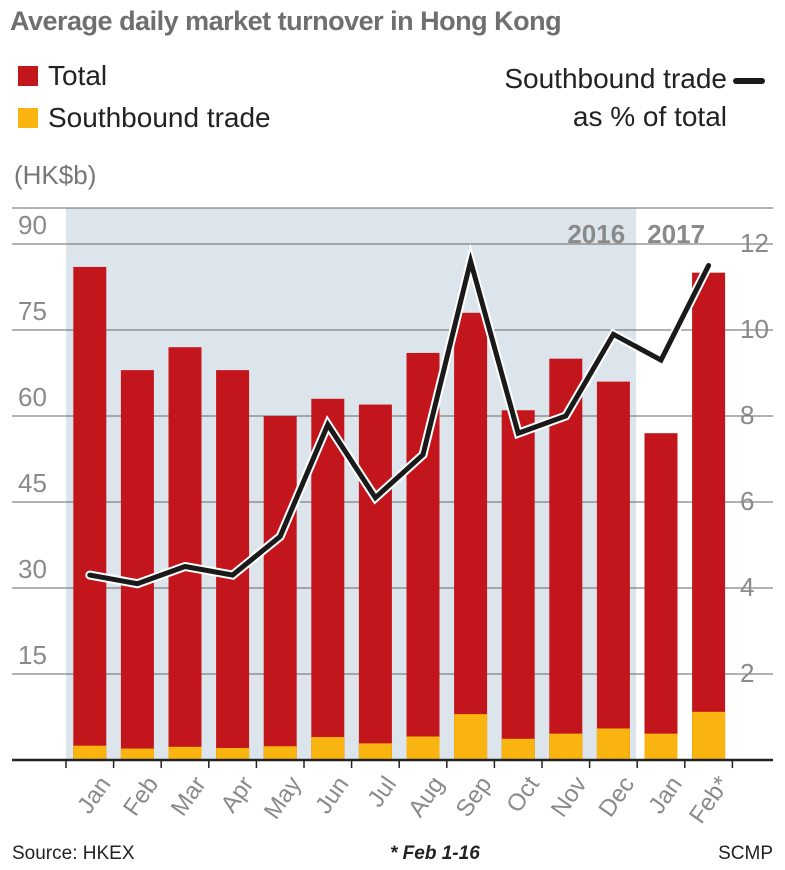 The height and width of the screenshot is (870, 785). Describe the element at coordinates (747, 501) in the screenshot. I see `y-right-tick-label: 6` at that location.